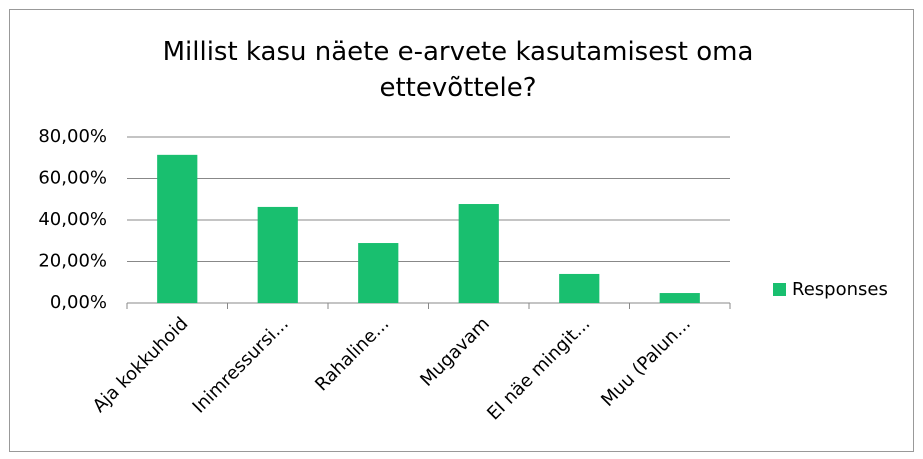 Image resolution: width=923 pixels, height=459 pixels. Describe the element at coordinates (78, 302) in the screenshot. I see `y-tick-label: 0,00%` at that location.